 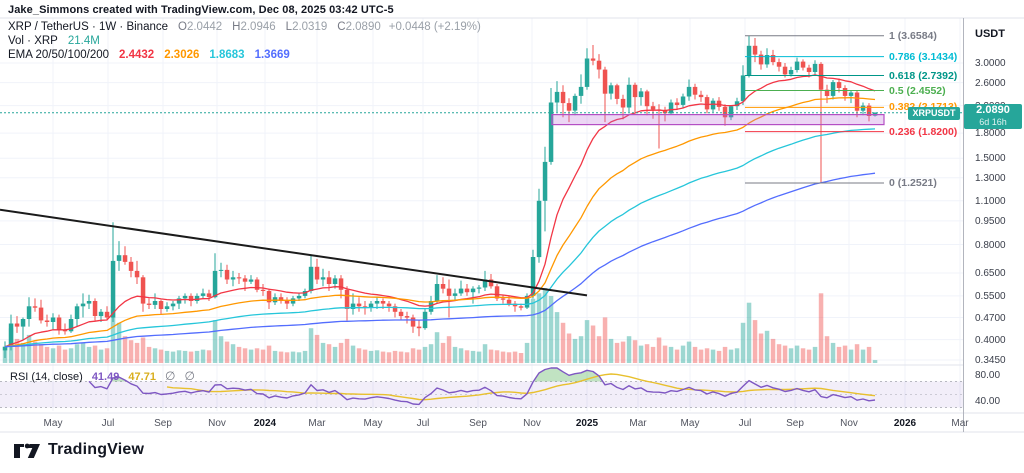 I want to click on symbol-title: XRP / TetherUS · 1W · Binance, so click(x=88, y=27).